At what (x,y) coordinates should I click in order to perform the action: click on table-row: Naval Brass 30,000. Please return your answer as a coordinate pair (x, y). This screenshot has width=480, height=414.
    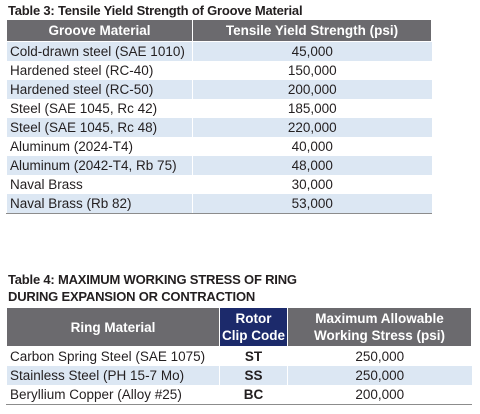
    Looking at the image, I should click on (219, 184).